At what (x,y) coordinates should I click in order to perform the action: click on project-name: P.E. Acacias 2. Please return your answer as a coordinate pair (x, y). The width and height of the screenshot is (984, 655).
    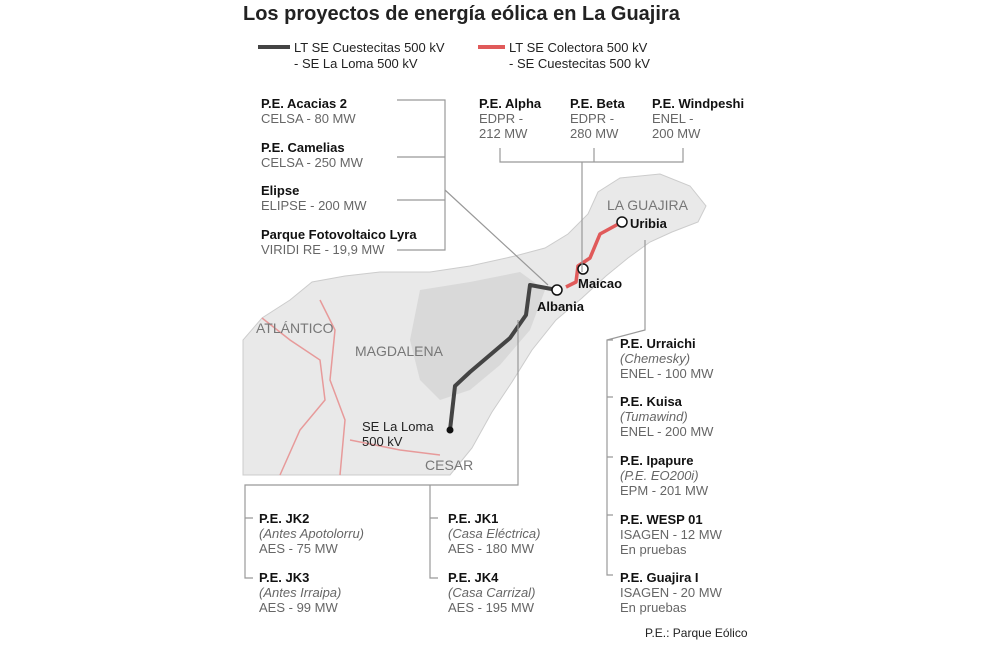
    Looking at the image, I should click on (304, 103).